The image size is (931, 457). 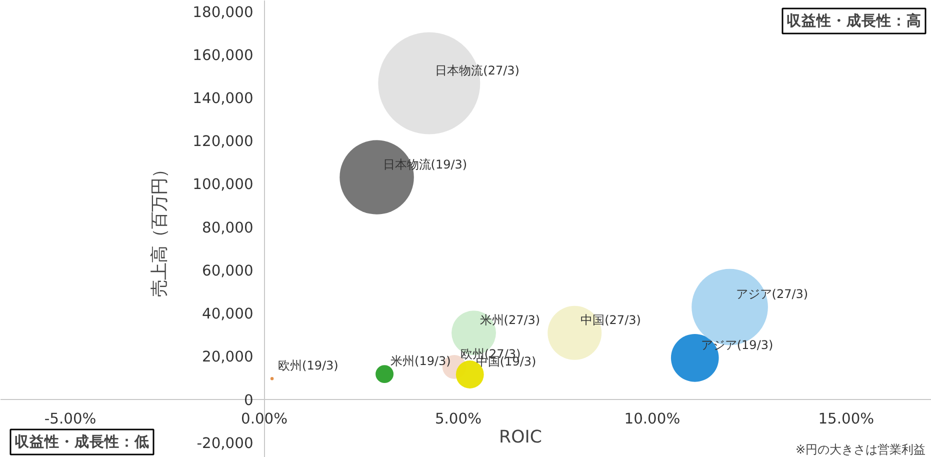 What do you see at coordinates (225, 443) in the screenshot?
I see `y-tick-label: -20,000` at bounding box center [225, 443].